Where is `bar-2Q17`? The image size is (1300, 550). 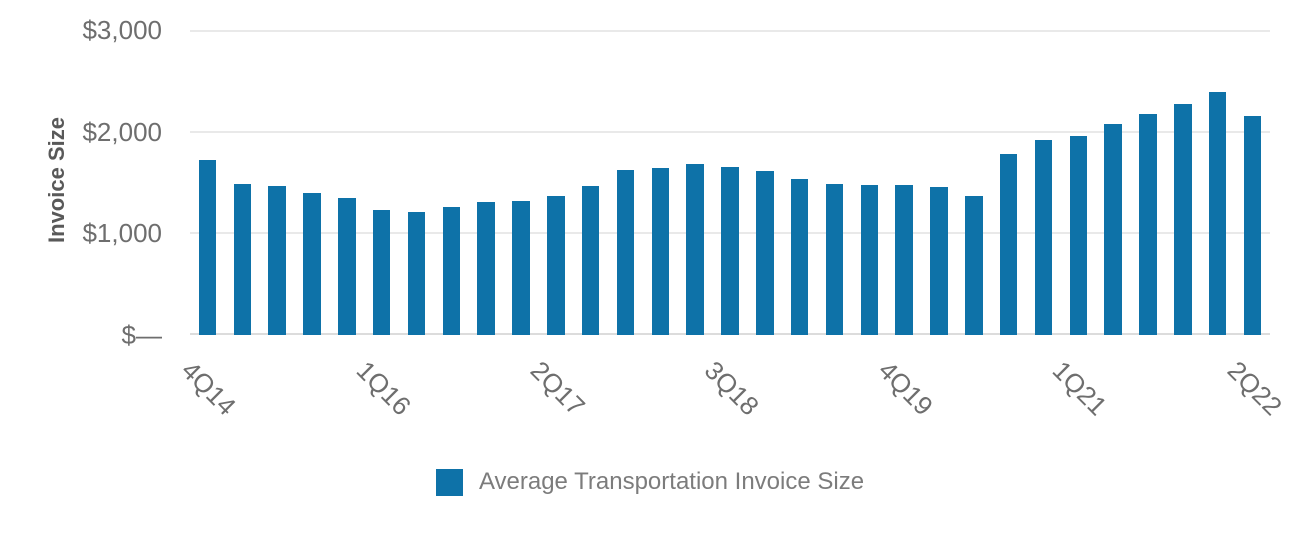
bar-2Q17 is located at coordinates (556, 265).